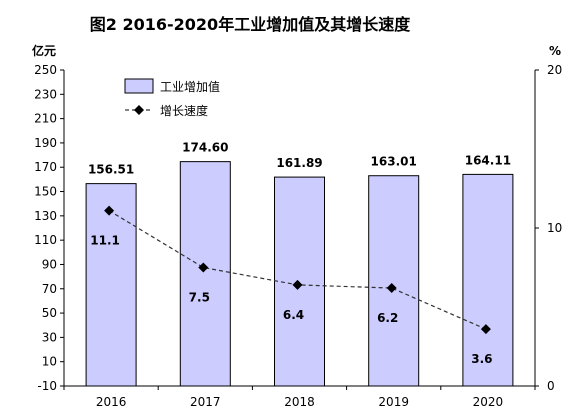 This screenshot has height=418, width=578. What do you see at coordinates (488, 402) in the screenshot?
I see `x-tick-label: 2020` at bounding box center [488, 402].